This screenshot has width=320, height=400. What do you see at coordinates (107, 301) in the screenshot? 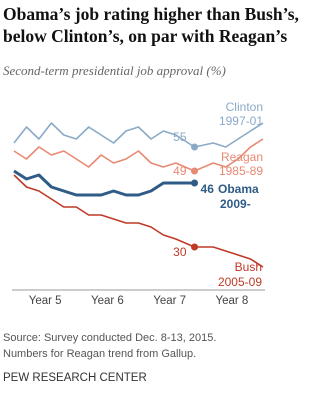
I see `x-tick-label: Year 6` at bounding box center [107, 301].